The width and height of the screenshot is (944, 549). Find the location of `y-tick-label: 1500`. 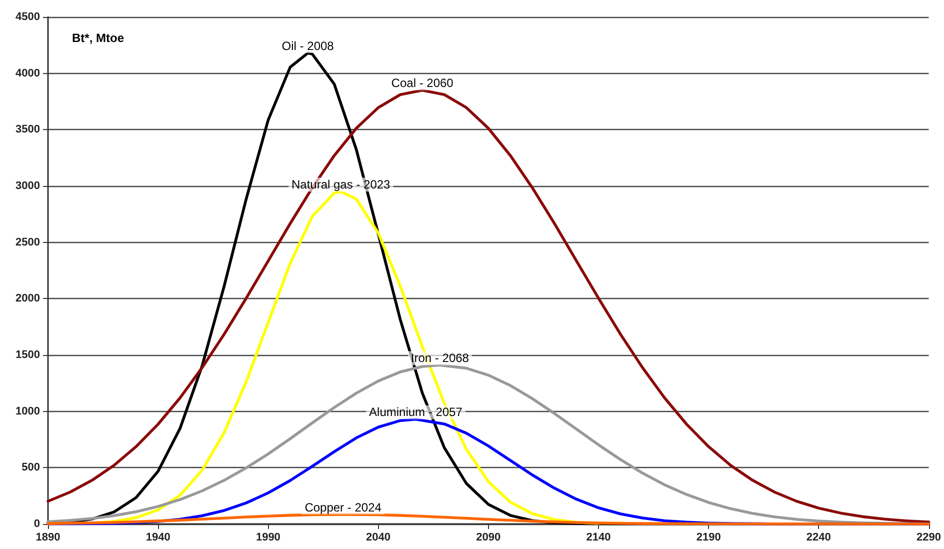

y-tick-label: 1500 is located at coordinates (28, 355).